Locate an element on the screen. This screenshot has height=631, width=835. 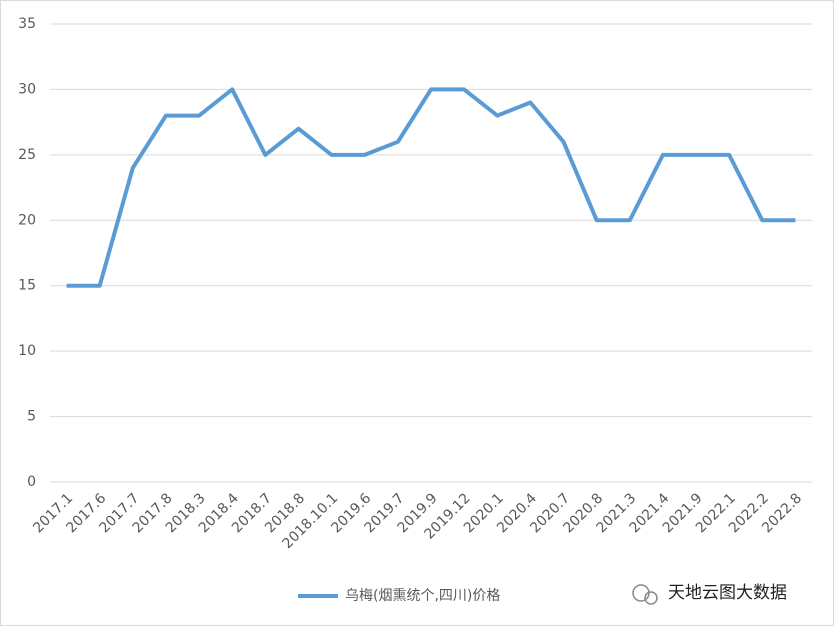
y-tick-label: 25 is located at coordinates (27, 155).